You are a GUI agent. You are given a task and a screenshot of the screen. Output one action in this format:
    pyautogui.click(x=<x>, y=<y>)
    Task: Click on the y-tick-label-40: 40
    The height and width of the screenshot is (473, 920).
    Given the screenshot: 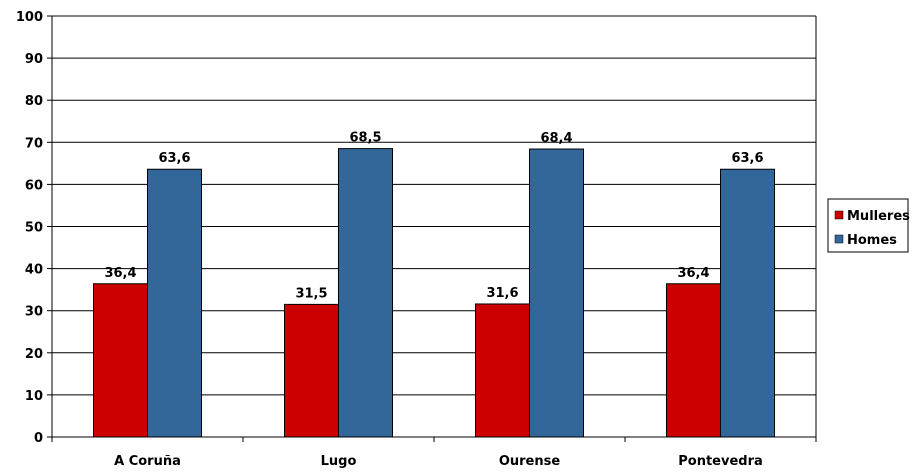 What is the action you would take?
    pyautogui.click(x=34, y=270)
    